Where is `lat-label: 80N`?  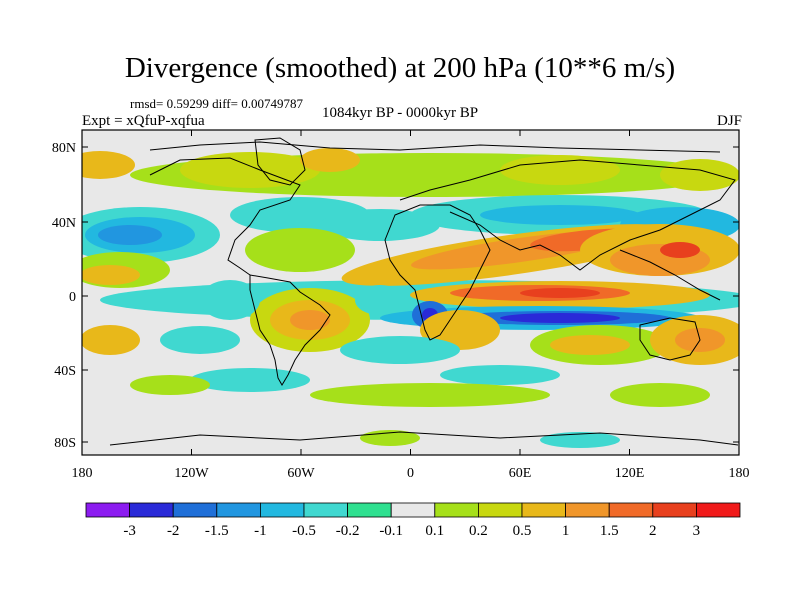
lat-label: 80N is located at coordinates (64, 148).